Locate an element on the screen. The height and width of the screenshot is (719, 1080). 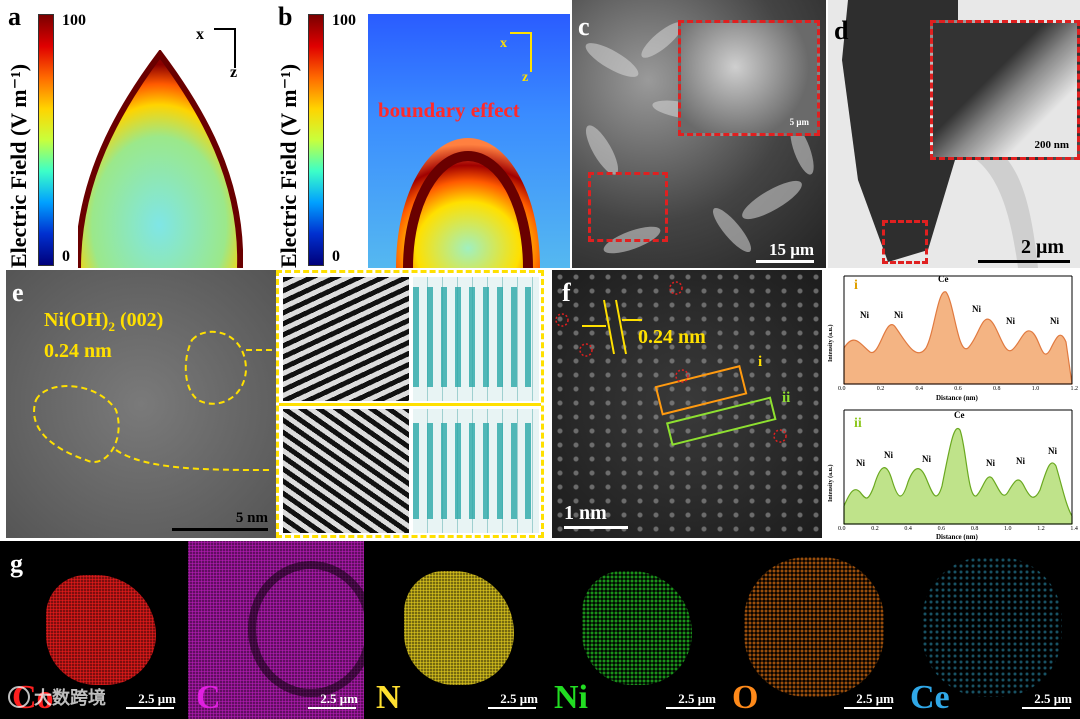
eds-scale-n: 2.5 μm is located at coordinates (519, 698).